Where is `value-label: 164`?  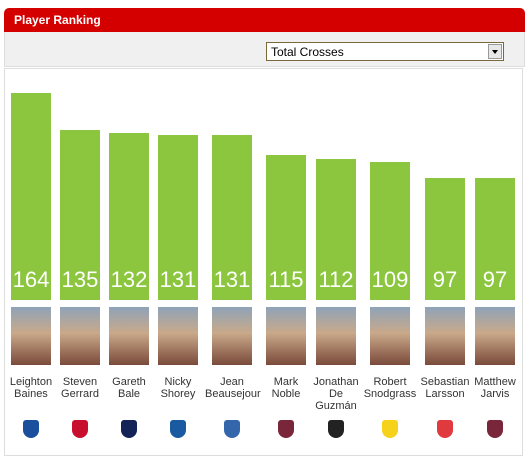
value-label: 164 is located at coordinates (31, 279).